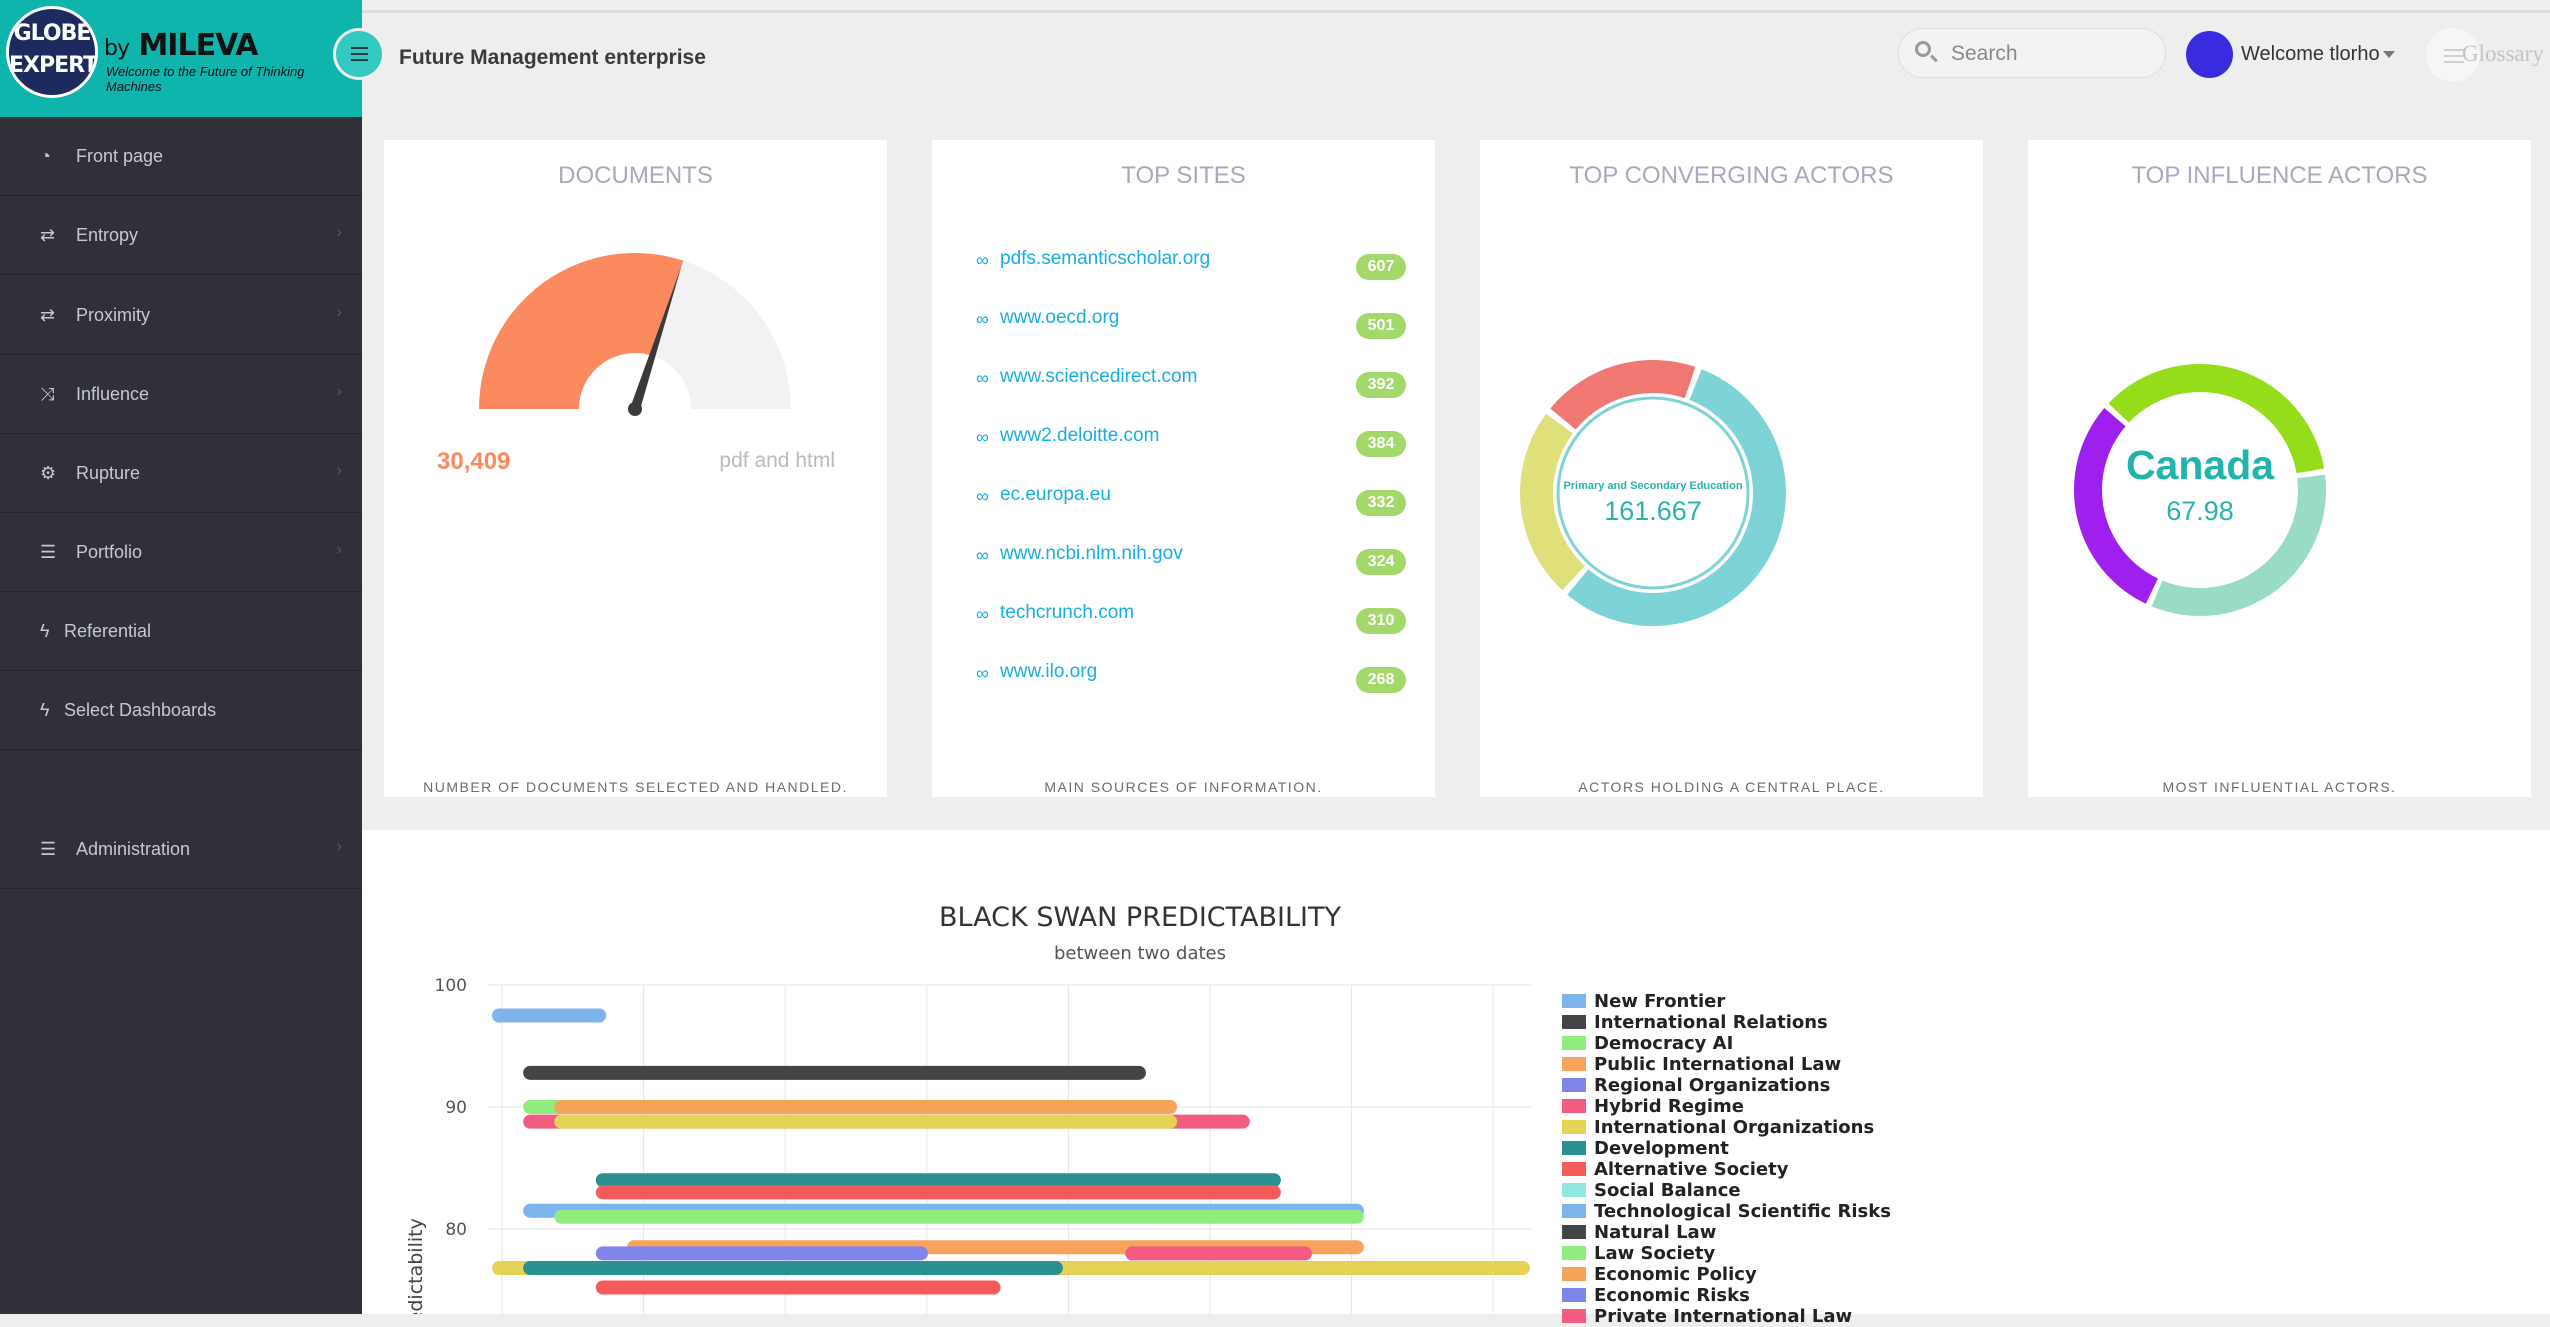 The image size is (2550, 1327). Describe the element at coordinates (181, 631) in the screenshot. I see `sidebar-item-referential: ϟ Referential` at that location.